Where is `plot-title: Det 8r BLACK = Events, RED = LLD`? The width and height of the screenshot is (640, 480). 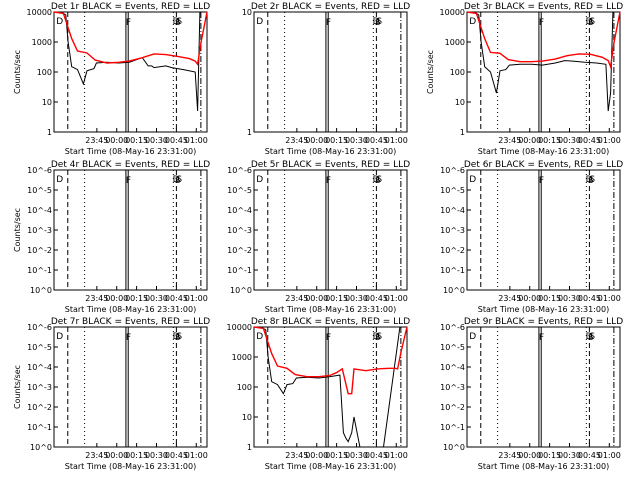
plot-title: Det 8r BLACK = Events, RED = LLD is located at coordinates (330, 322).